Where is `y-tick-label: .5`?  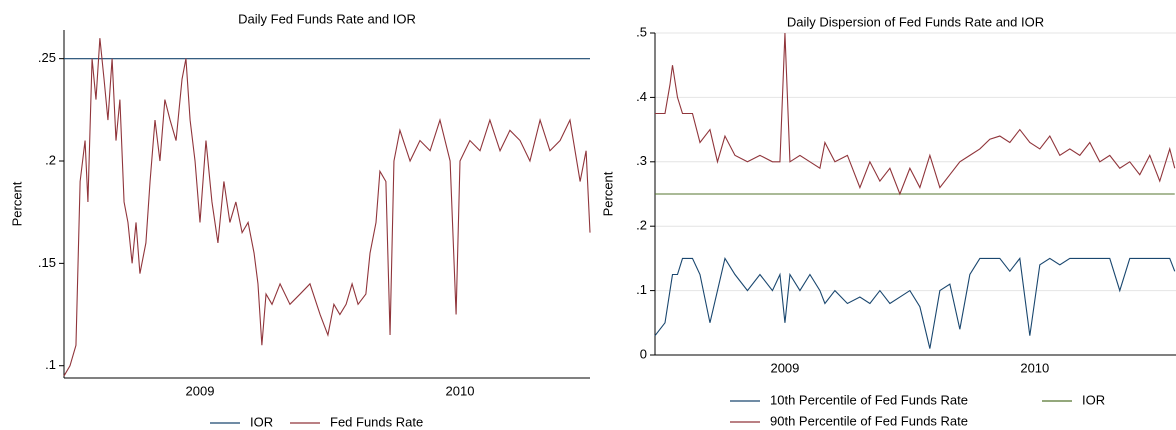
y-tick-label: .5 is located at coordinates (641, 31).